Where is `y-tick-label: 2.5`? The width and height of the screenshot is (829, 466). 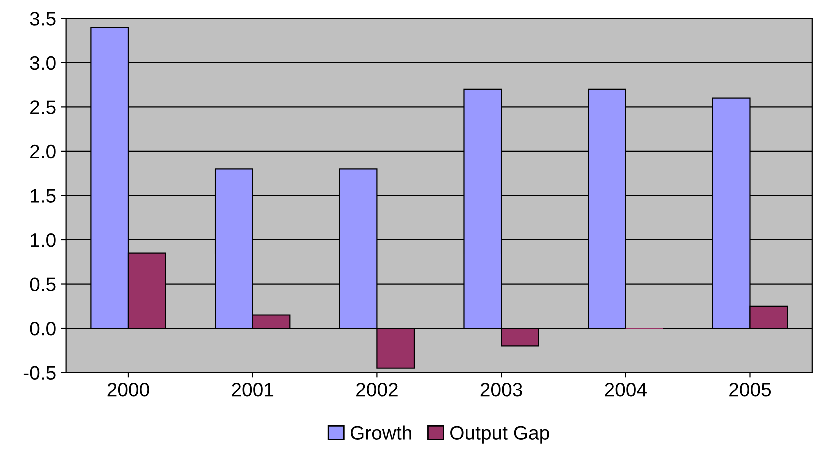
y-tick-label: 2.5 is located at coordinates (43, 107).